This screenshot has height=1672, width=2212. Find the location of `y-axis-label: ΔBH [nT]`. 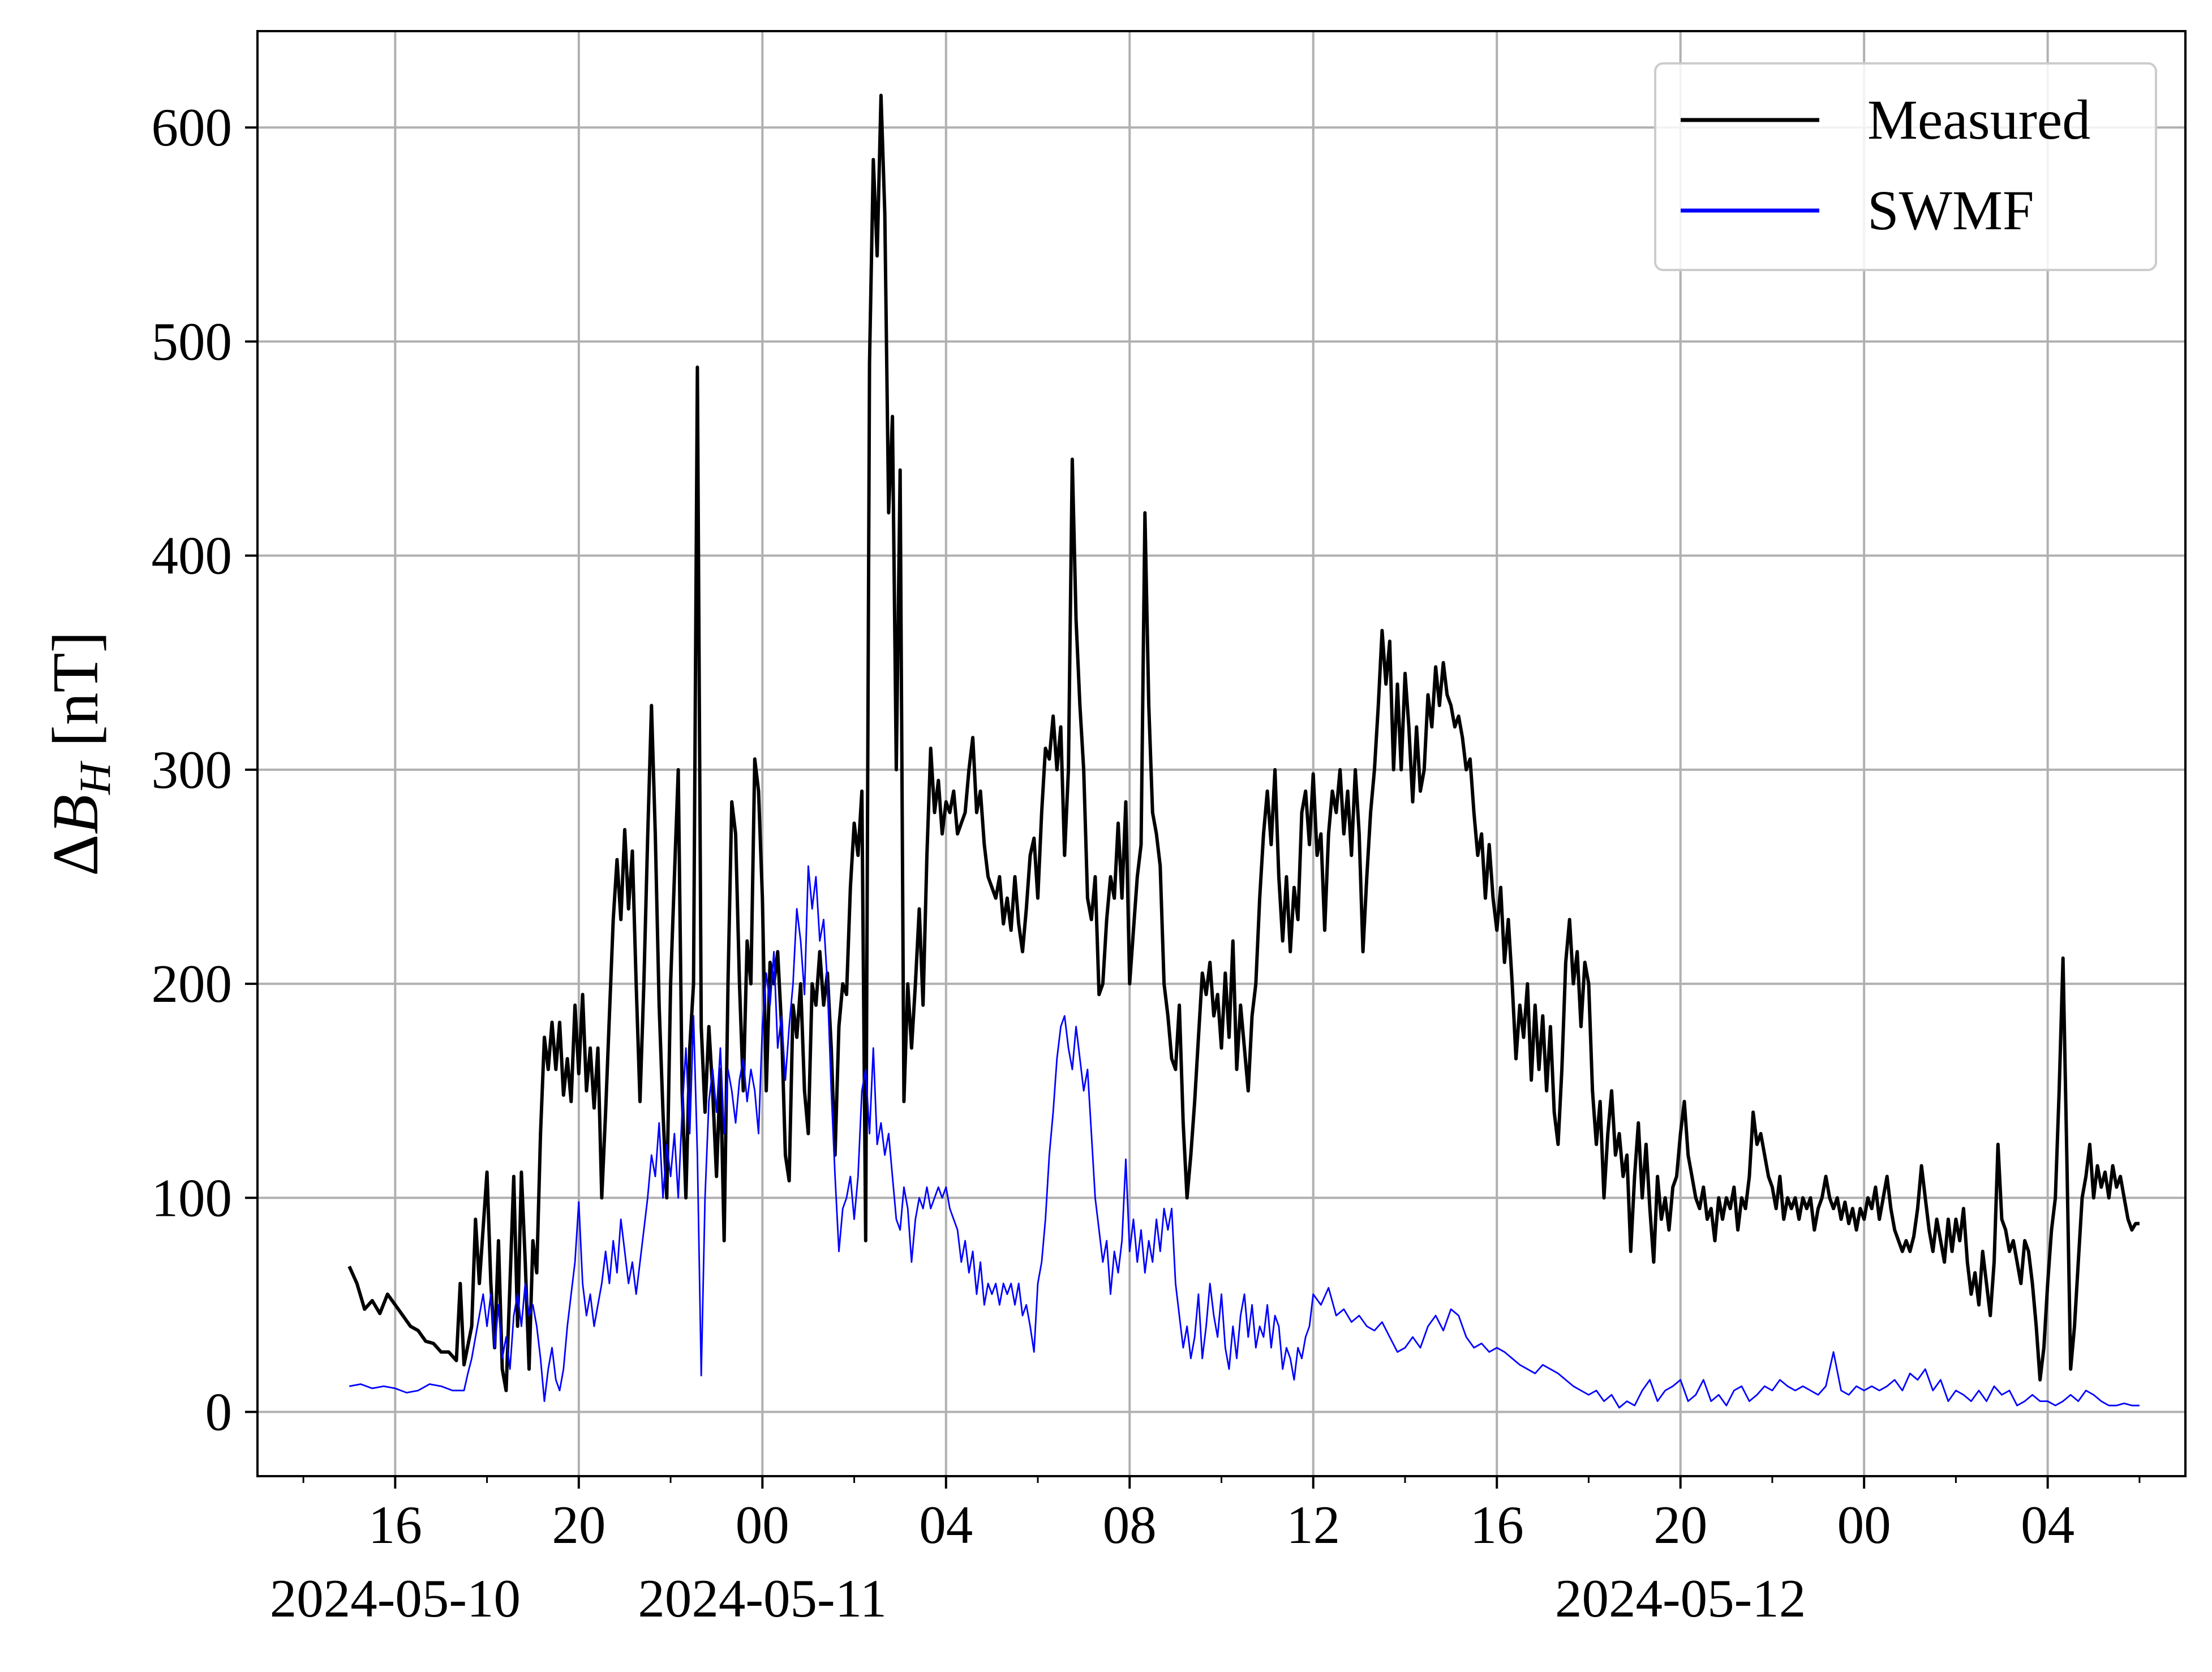

y-axis-label: ΔBH [nT] is located at coordinates (80, 754).